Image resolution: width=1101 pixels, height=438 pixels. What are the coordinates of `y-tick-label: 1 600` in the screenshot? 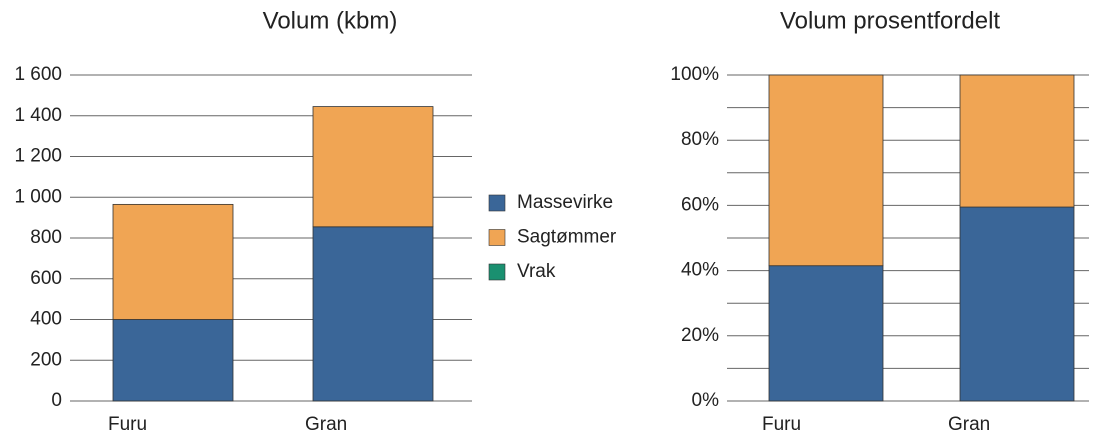 It's located at (38, 74).